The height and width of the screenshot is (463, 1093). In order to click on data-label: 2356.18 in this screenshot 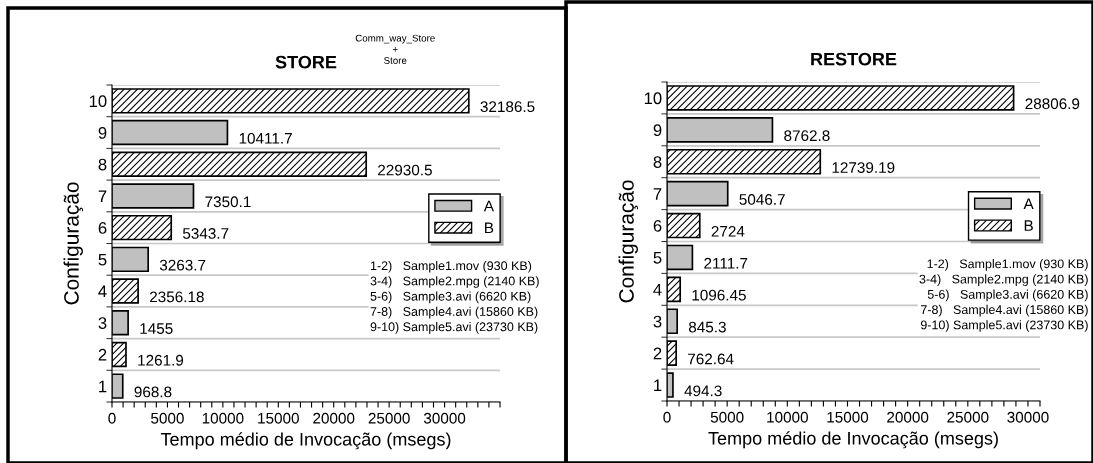, I will do `click(177, 297)`.